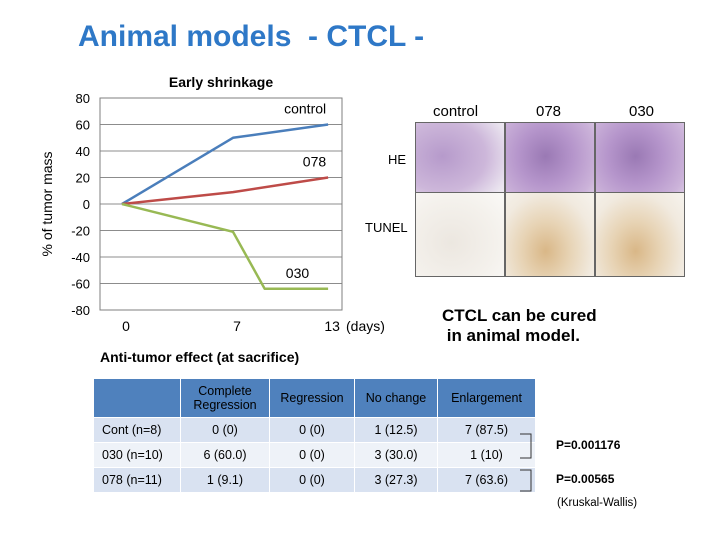 This screenshot has height=533, width=710. What do you see at coordinates (396, 455) in the screenshot?
I see `table-cell: 3 (30.0)` at bounding box center [396, 455].